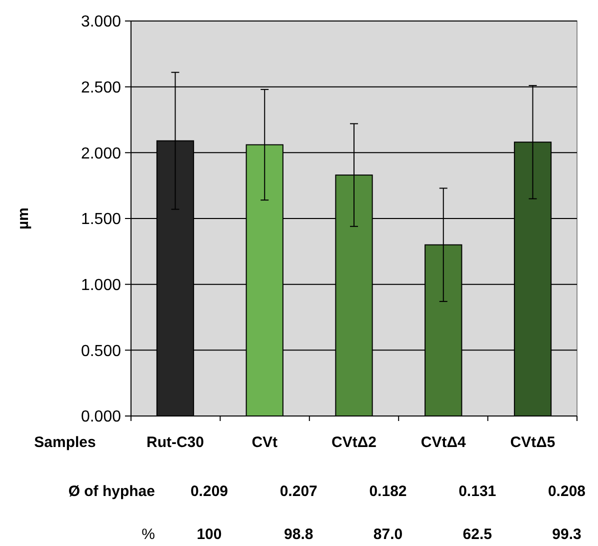  What do you see at coordinates (299, 534) in the screenshot?
I see `text: 98.8` at bounding box center [299, 534].